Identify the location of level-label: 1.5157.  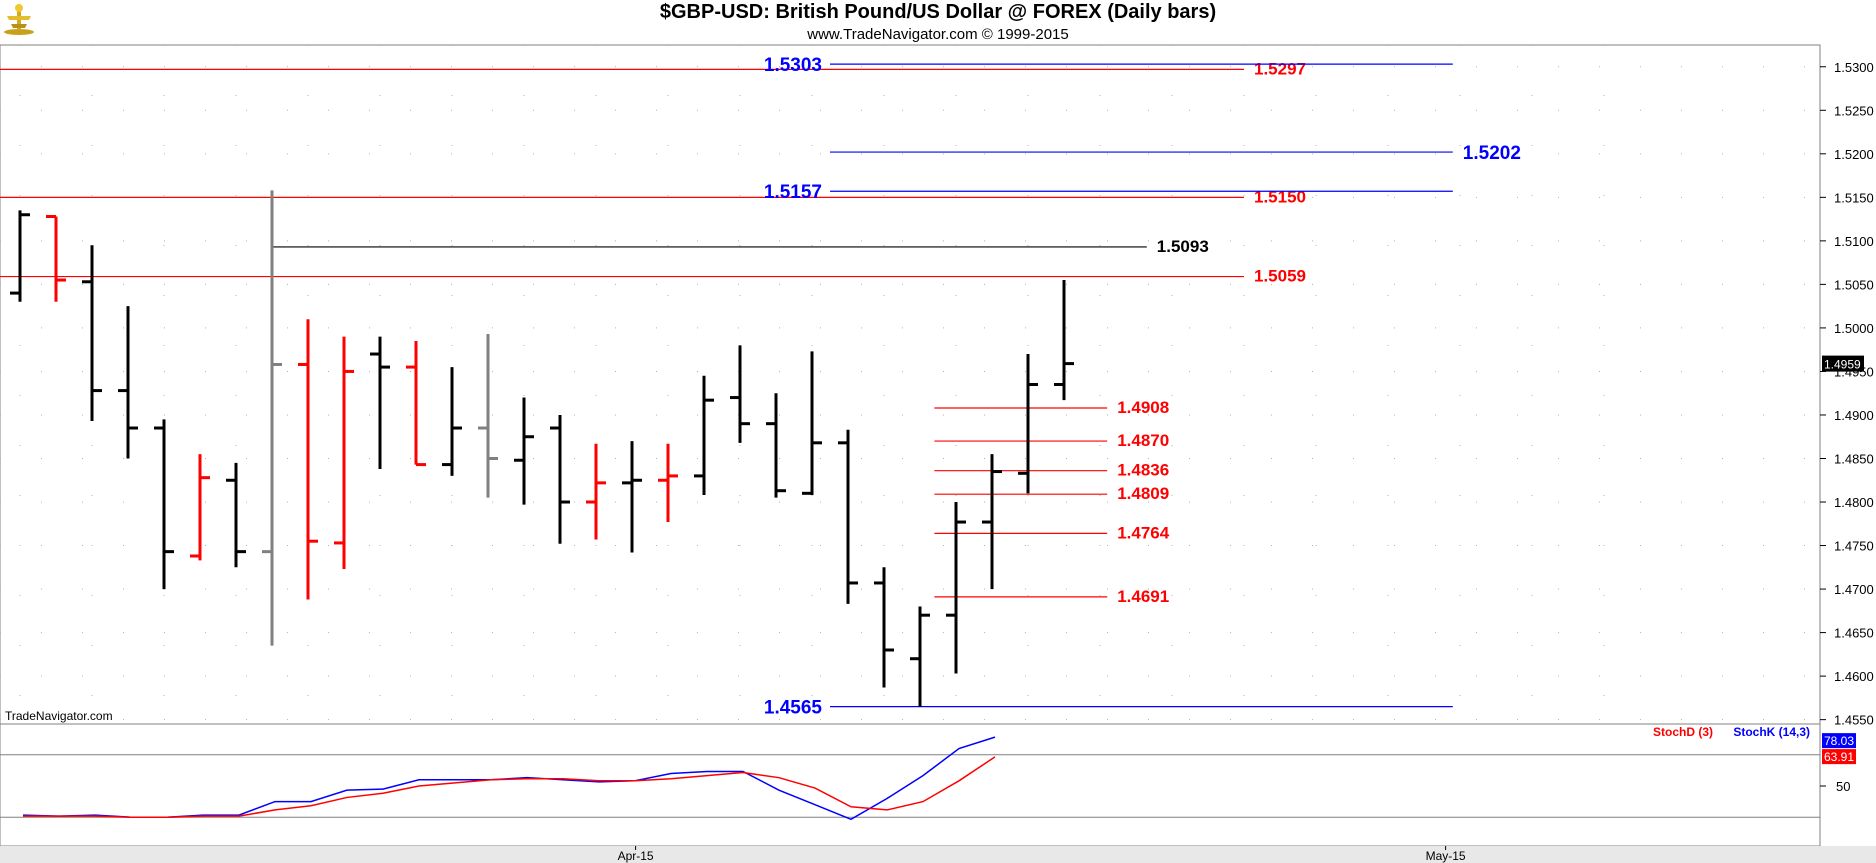
(793, 192).